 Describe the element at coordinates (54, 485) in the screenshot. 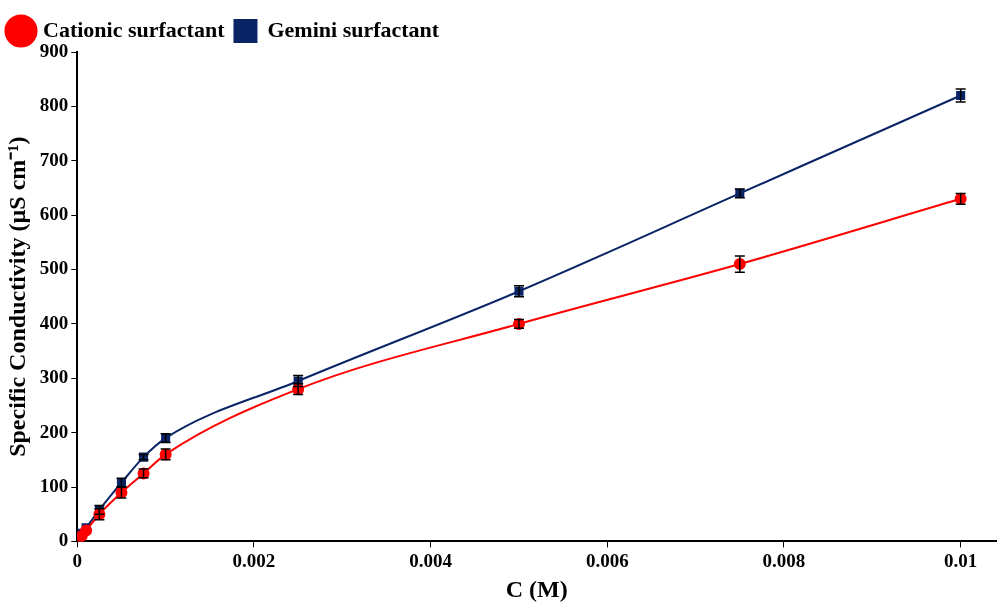

I see `y-tick-label: 100` at that location.